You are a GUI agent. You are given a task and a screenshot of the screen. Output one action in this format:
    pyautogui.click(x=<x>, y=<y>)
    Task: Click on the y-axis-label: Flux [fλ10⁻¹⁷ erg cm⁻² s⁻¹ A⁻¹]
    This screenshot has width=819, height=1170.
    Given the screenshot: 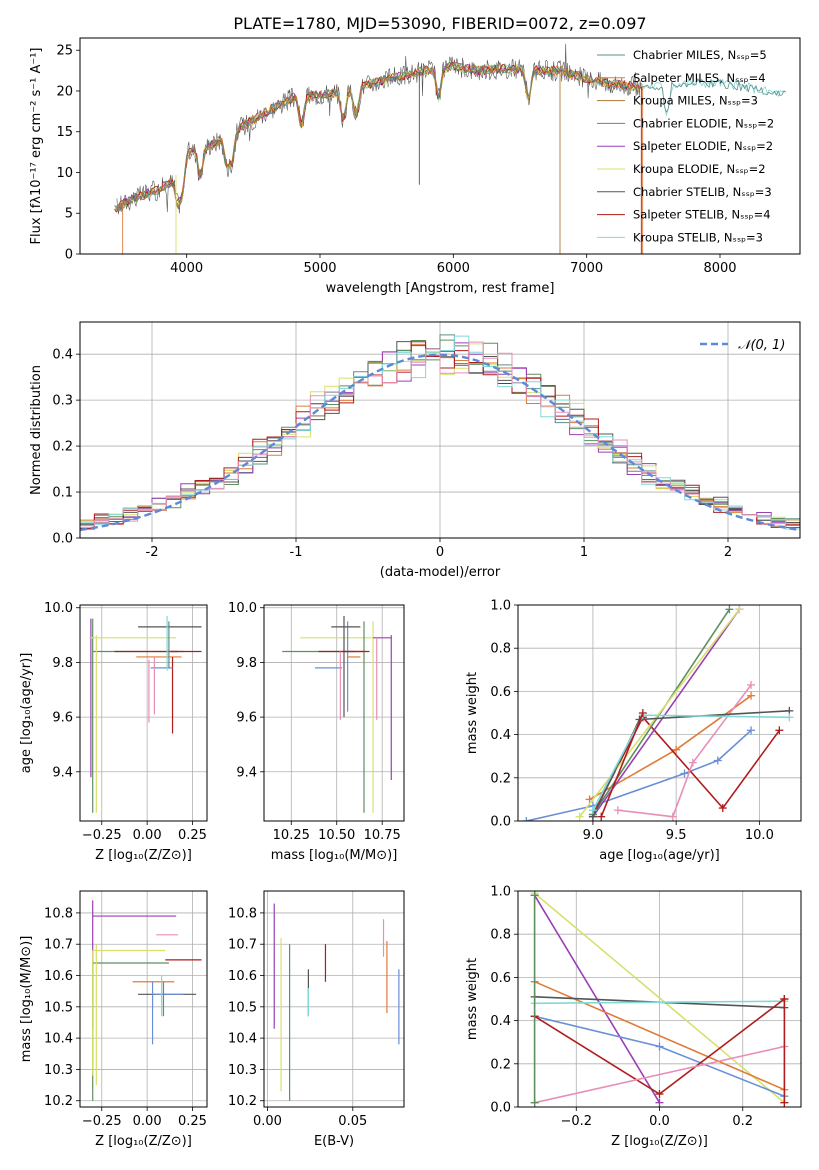 What is the action you would take?
    pyautogui.click(x=36, y=146)
    